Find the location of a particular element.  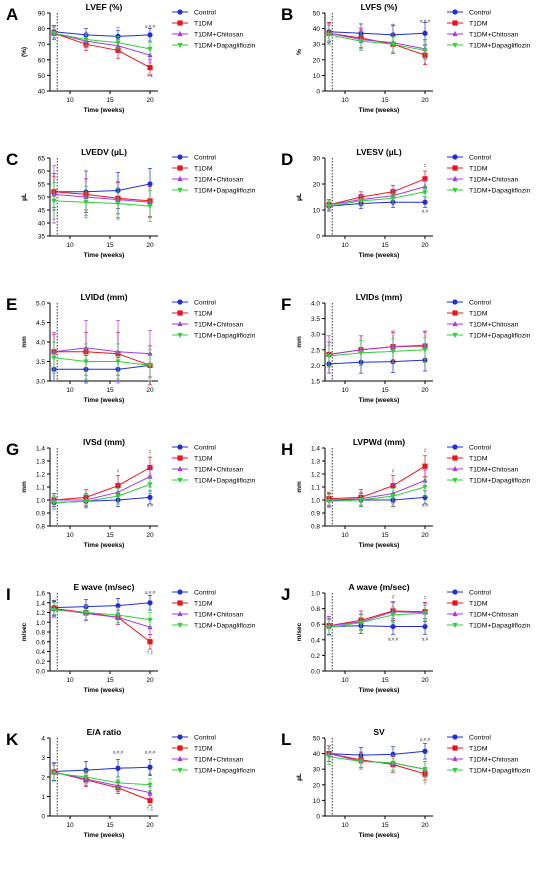

y-tick-label: 20 is located at coordinates (317, 60).